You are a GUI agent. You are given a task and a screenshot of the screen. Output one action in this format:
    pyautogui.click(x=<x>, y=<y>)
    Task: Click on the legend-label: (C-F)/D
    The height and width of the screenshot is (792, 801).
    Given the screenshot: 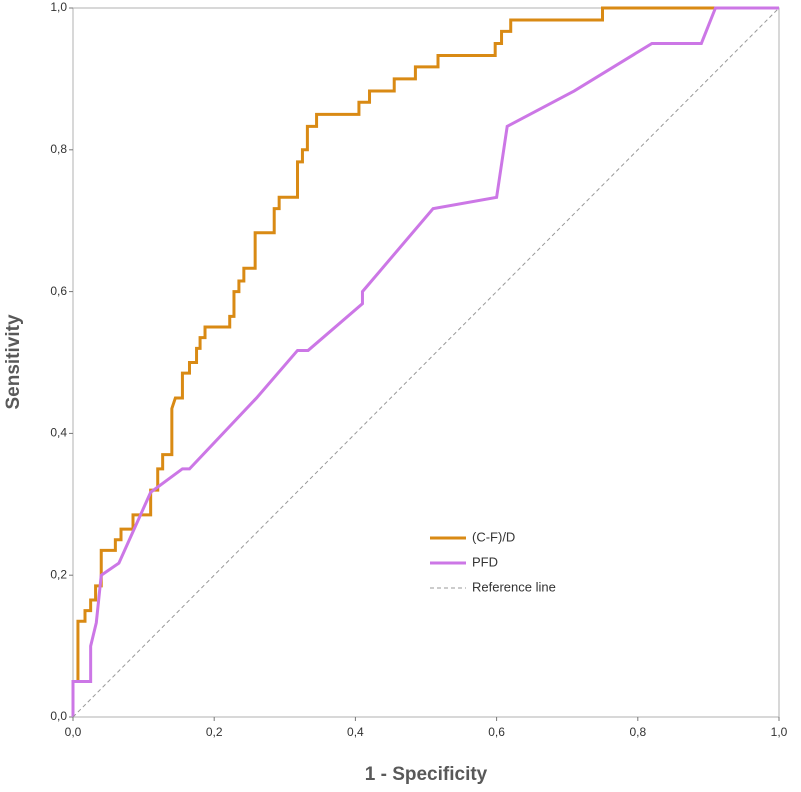 What is the action you would take?
    pyautogui.click(x=493, y=536)
    